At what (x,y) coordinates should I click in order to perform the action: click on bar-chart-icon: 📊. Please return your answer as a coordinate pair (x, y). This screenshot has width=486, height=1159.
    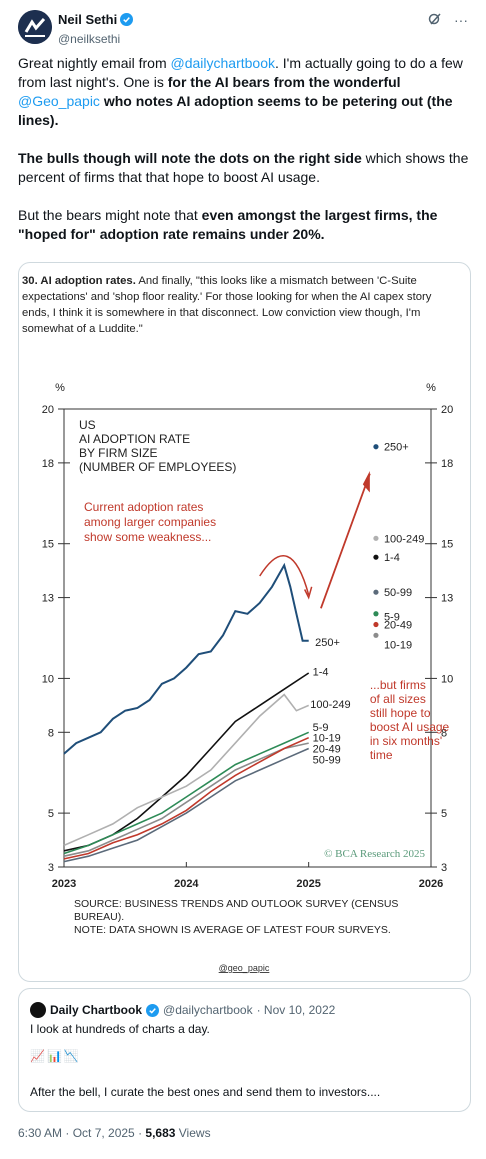
    Looking at the image, I should click on (54, 1056).